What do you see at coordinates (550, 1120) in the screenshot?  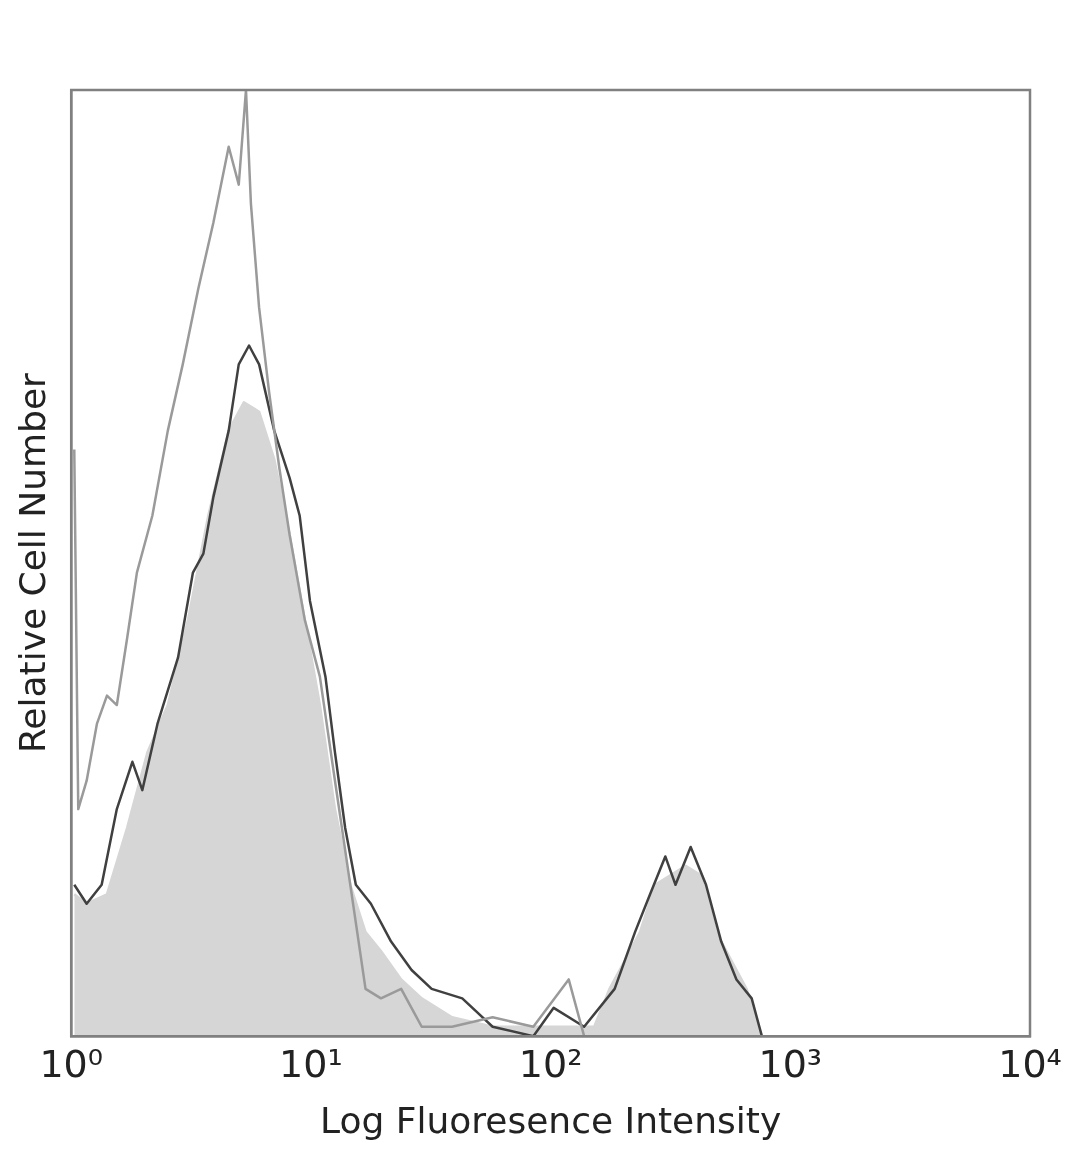 I see `x-axis-title: Log Fluoresence Intensity` at bounding box center [550, 1120].